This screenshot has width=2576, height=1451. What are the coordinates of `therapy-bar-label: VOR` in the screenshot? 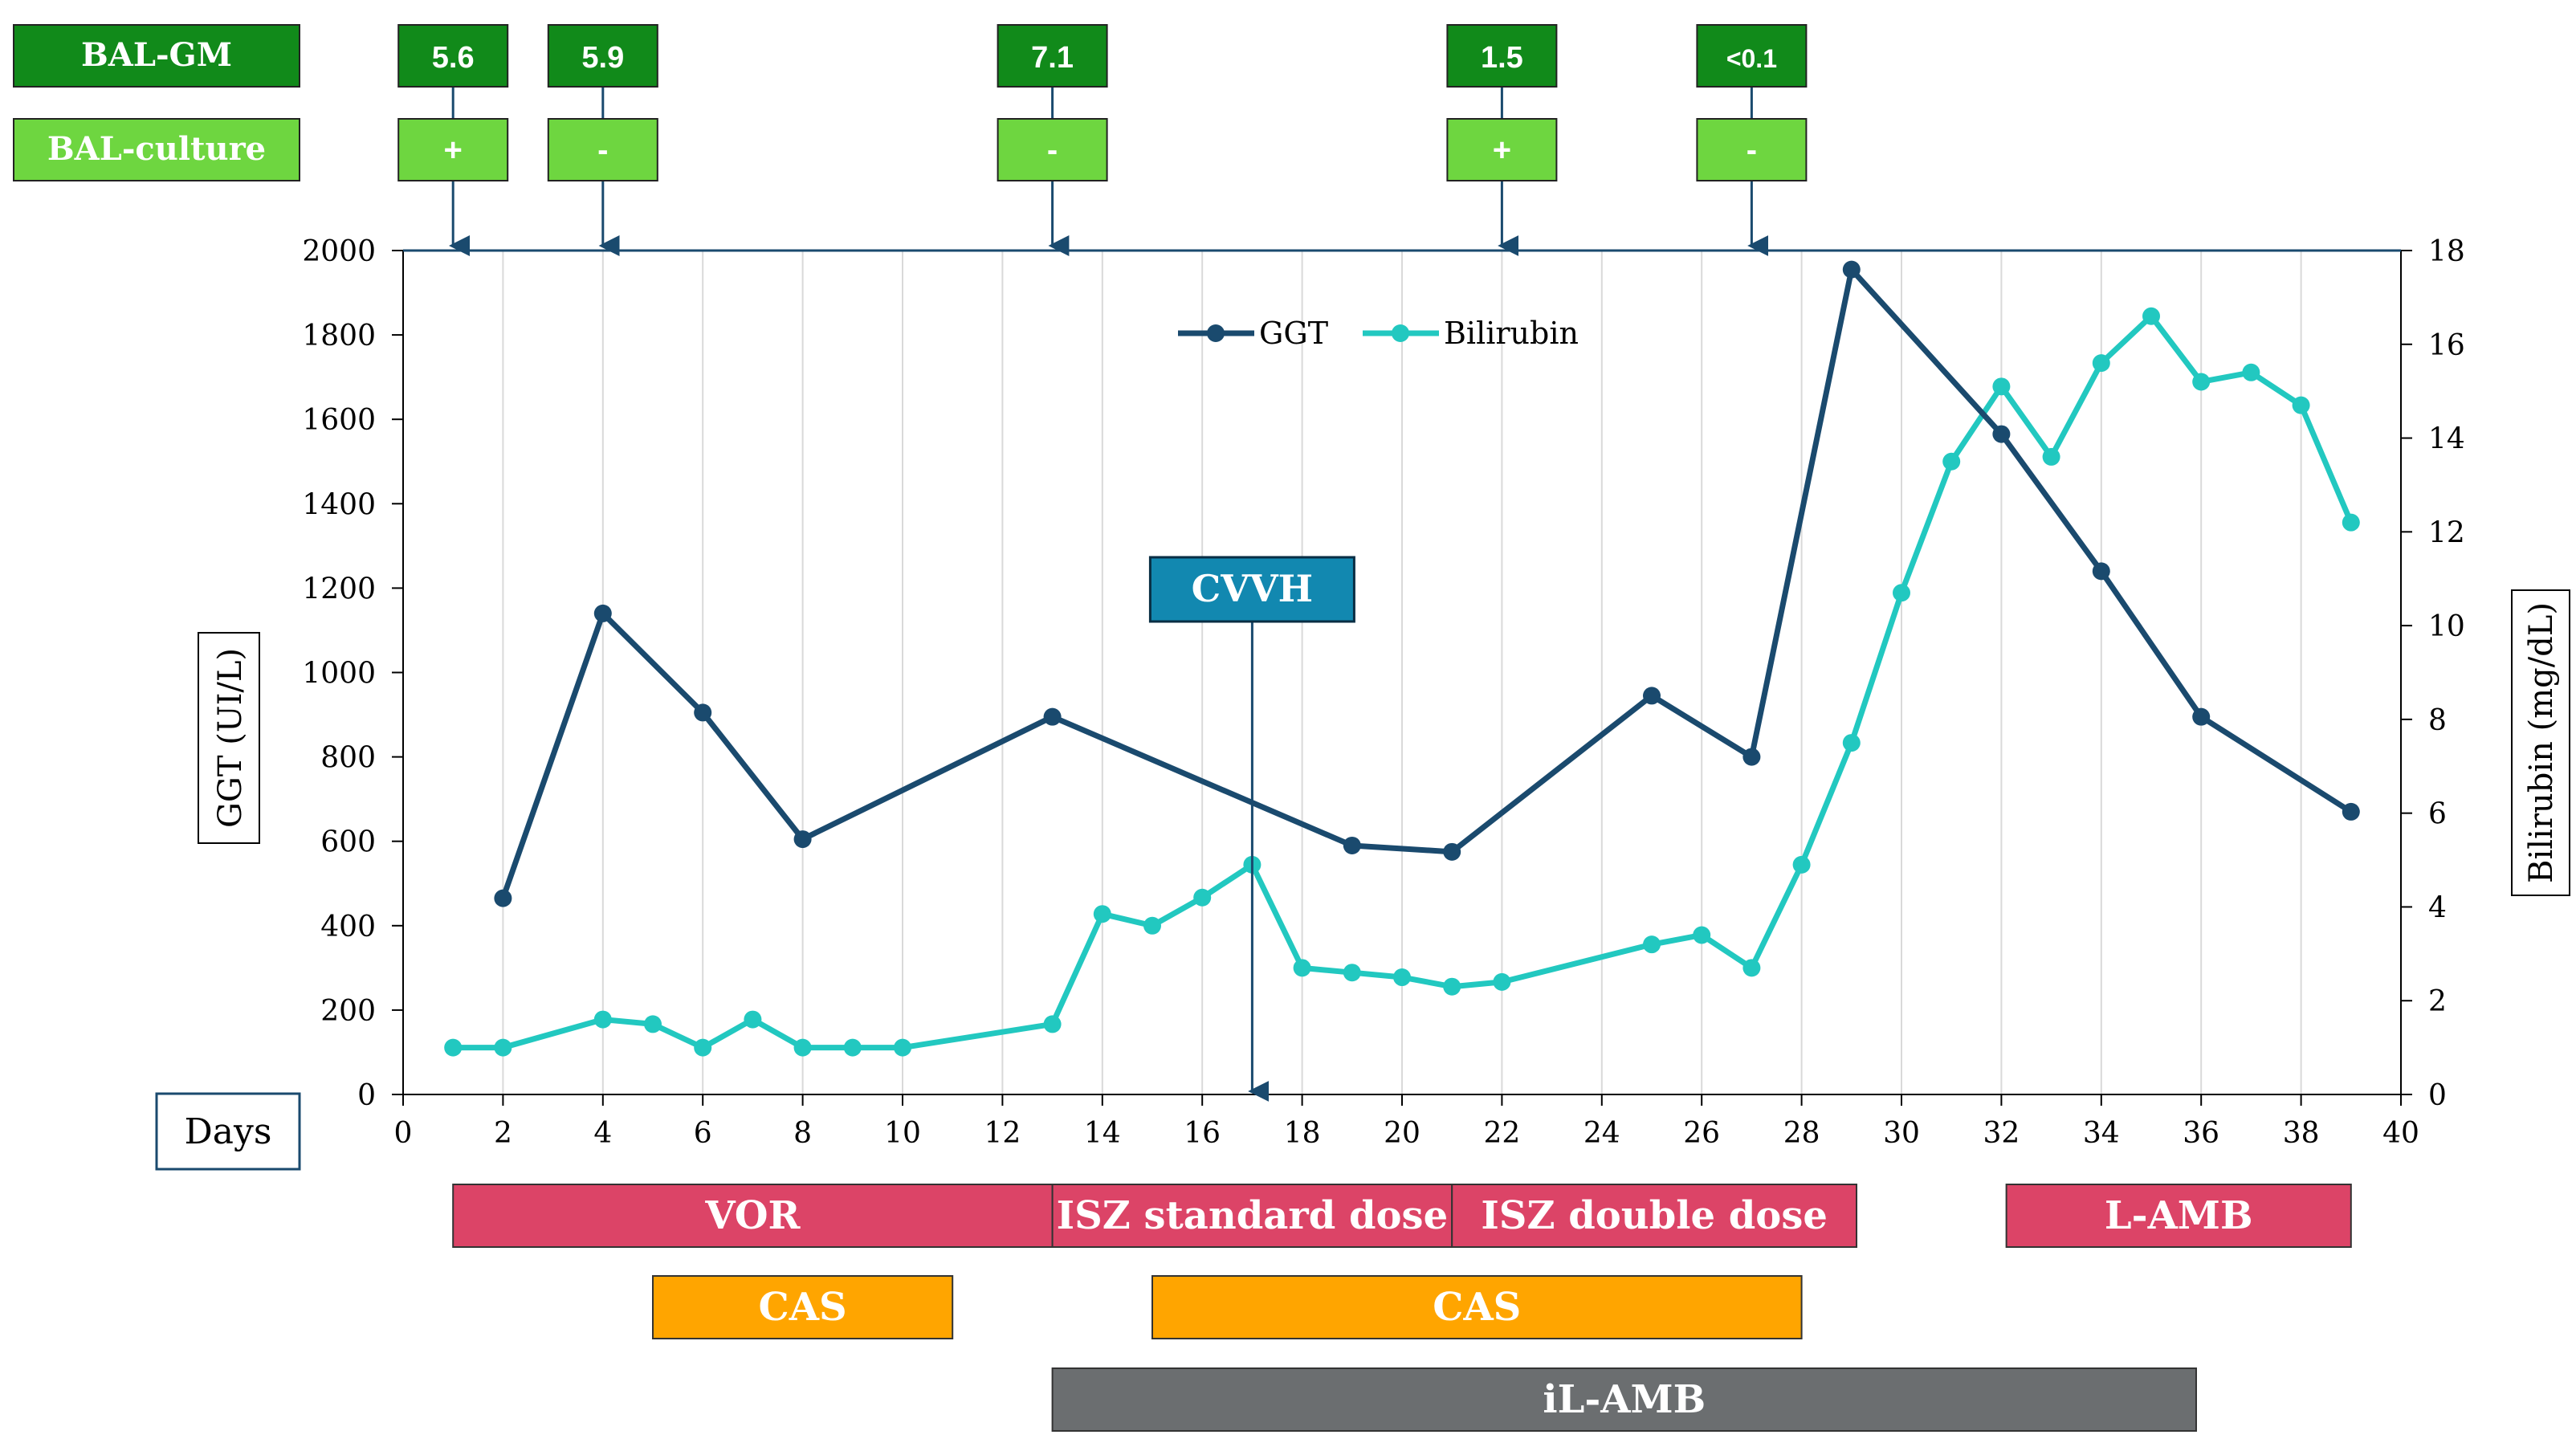 It's located at (752, 1216).